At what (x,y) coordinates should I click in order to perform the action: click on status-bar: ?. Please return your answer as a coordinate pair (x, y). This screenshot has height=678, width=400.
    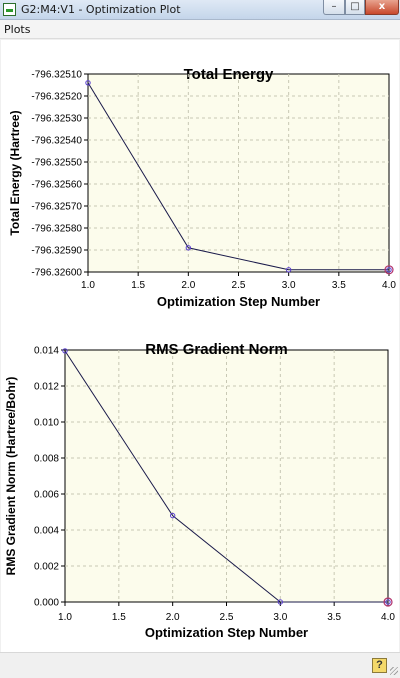
    Looking at the image, I should click on (200, 665).